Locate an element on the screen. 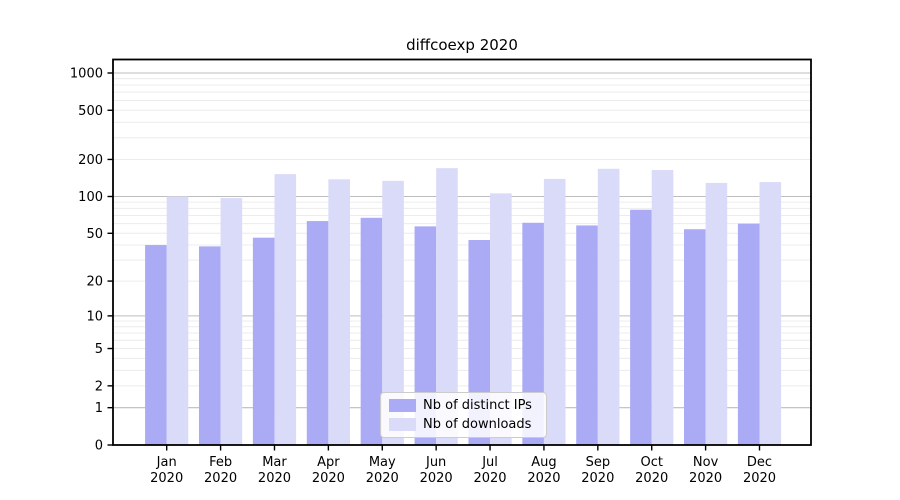 The width and height of the screenshot is (900, 500). y-tick-label: 10 is located at coordinates (94, 316).